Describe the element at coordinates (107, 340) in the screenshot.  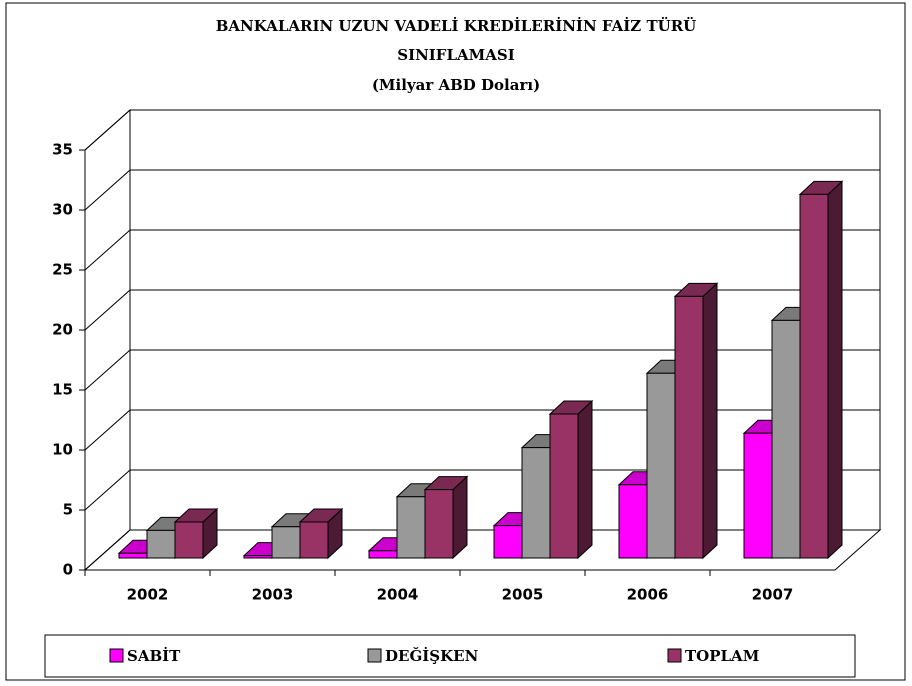
I see `side-wall` at that location.